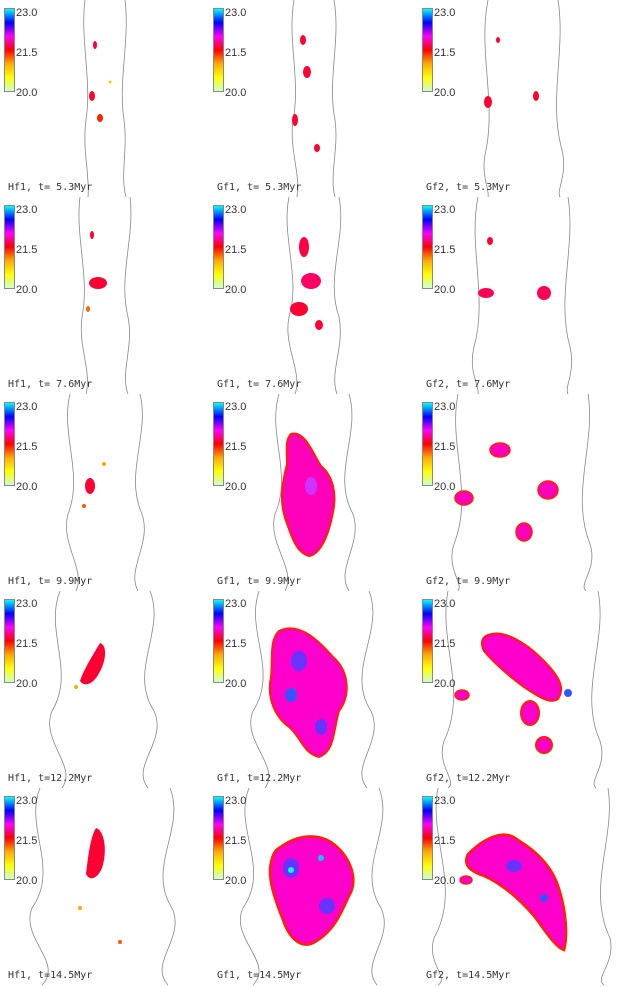 This screenshot has width=623, height=987. Describe the element at coordinates (50, 187) in the screenshot. I see `panel-caption: Hf1, t= 5.3Myr` at that location.